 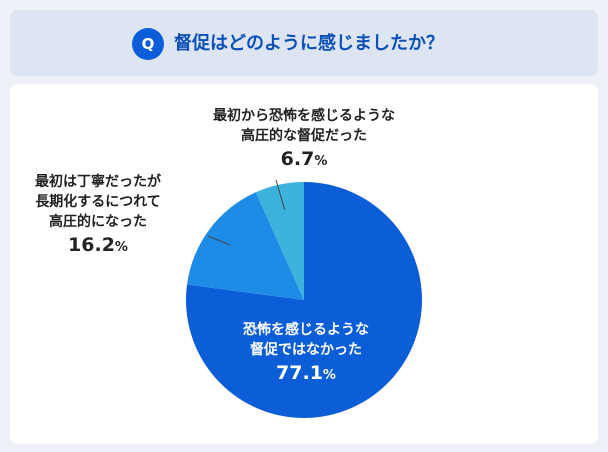 What do you see at coordinates (306, 330) in the screenshot?
I see `slice-0-line-0: 恐怖を感じるような` at bounding box center [306, 330].